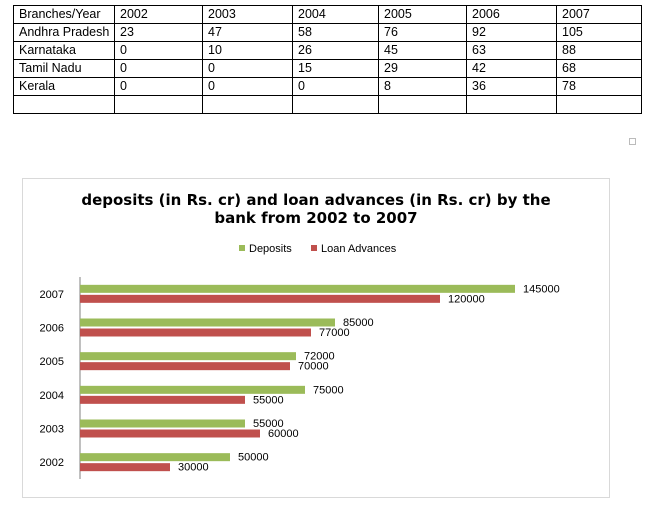  What do you see at coordinates (158, 32) in the screenshot?
I see `table-cell: 23` at bounding box center [158, 32].